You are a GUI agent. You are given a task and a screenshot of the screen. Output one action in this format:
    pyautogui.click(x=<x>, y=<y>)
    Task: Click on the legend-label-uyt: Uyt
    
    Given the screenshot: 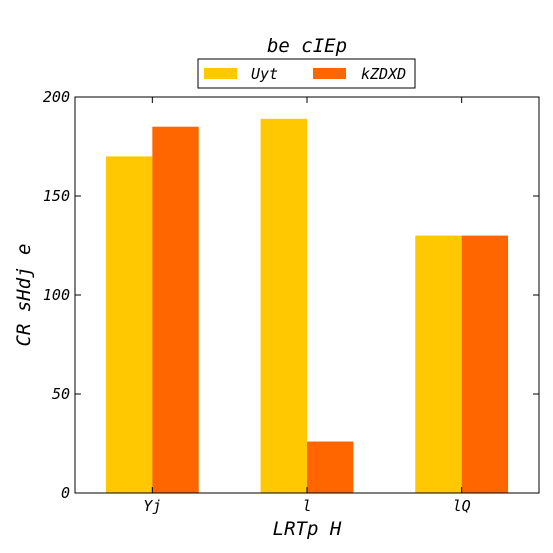 What is the action you would take?
    pyautogui.click(x=264, y=74)
    